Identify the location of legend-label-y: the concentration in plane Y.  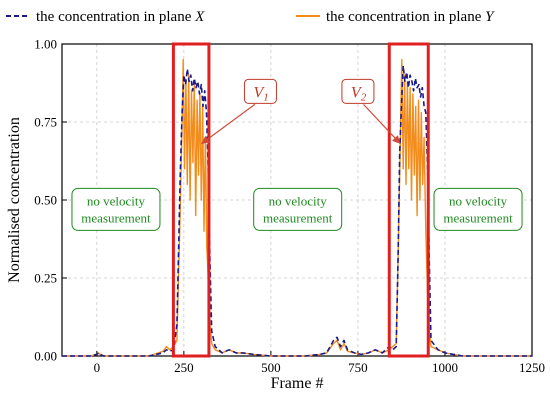
(410, 17).